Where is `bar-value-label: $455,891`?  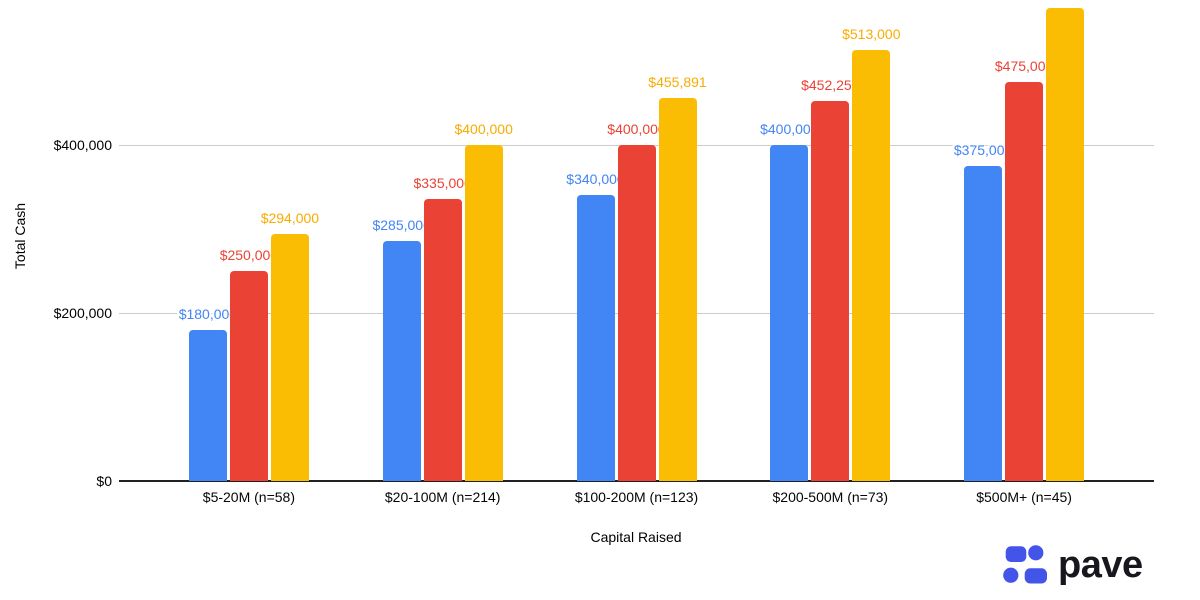
bar-value-label: $455,891 is located at coordinates (677, 81).